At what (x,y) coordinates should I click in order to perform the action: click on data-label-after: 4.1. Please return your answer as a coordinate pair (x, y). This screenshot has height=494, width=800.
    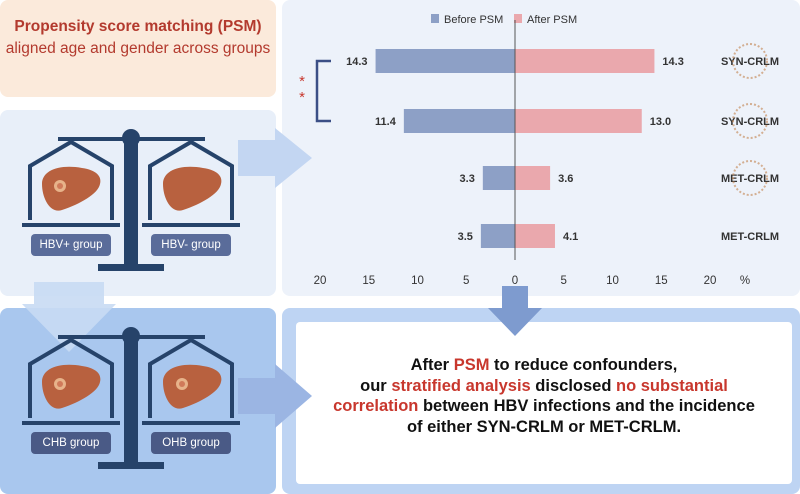
    Looking at the image, I should click on (570, 237).